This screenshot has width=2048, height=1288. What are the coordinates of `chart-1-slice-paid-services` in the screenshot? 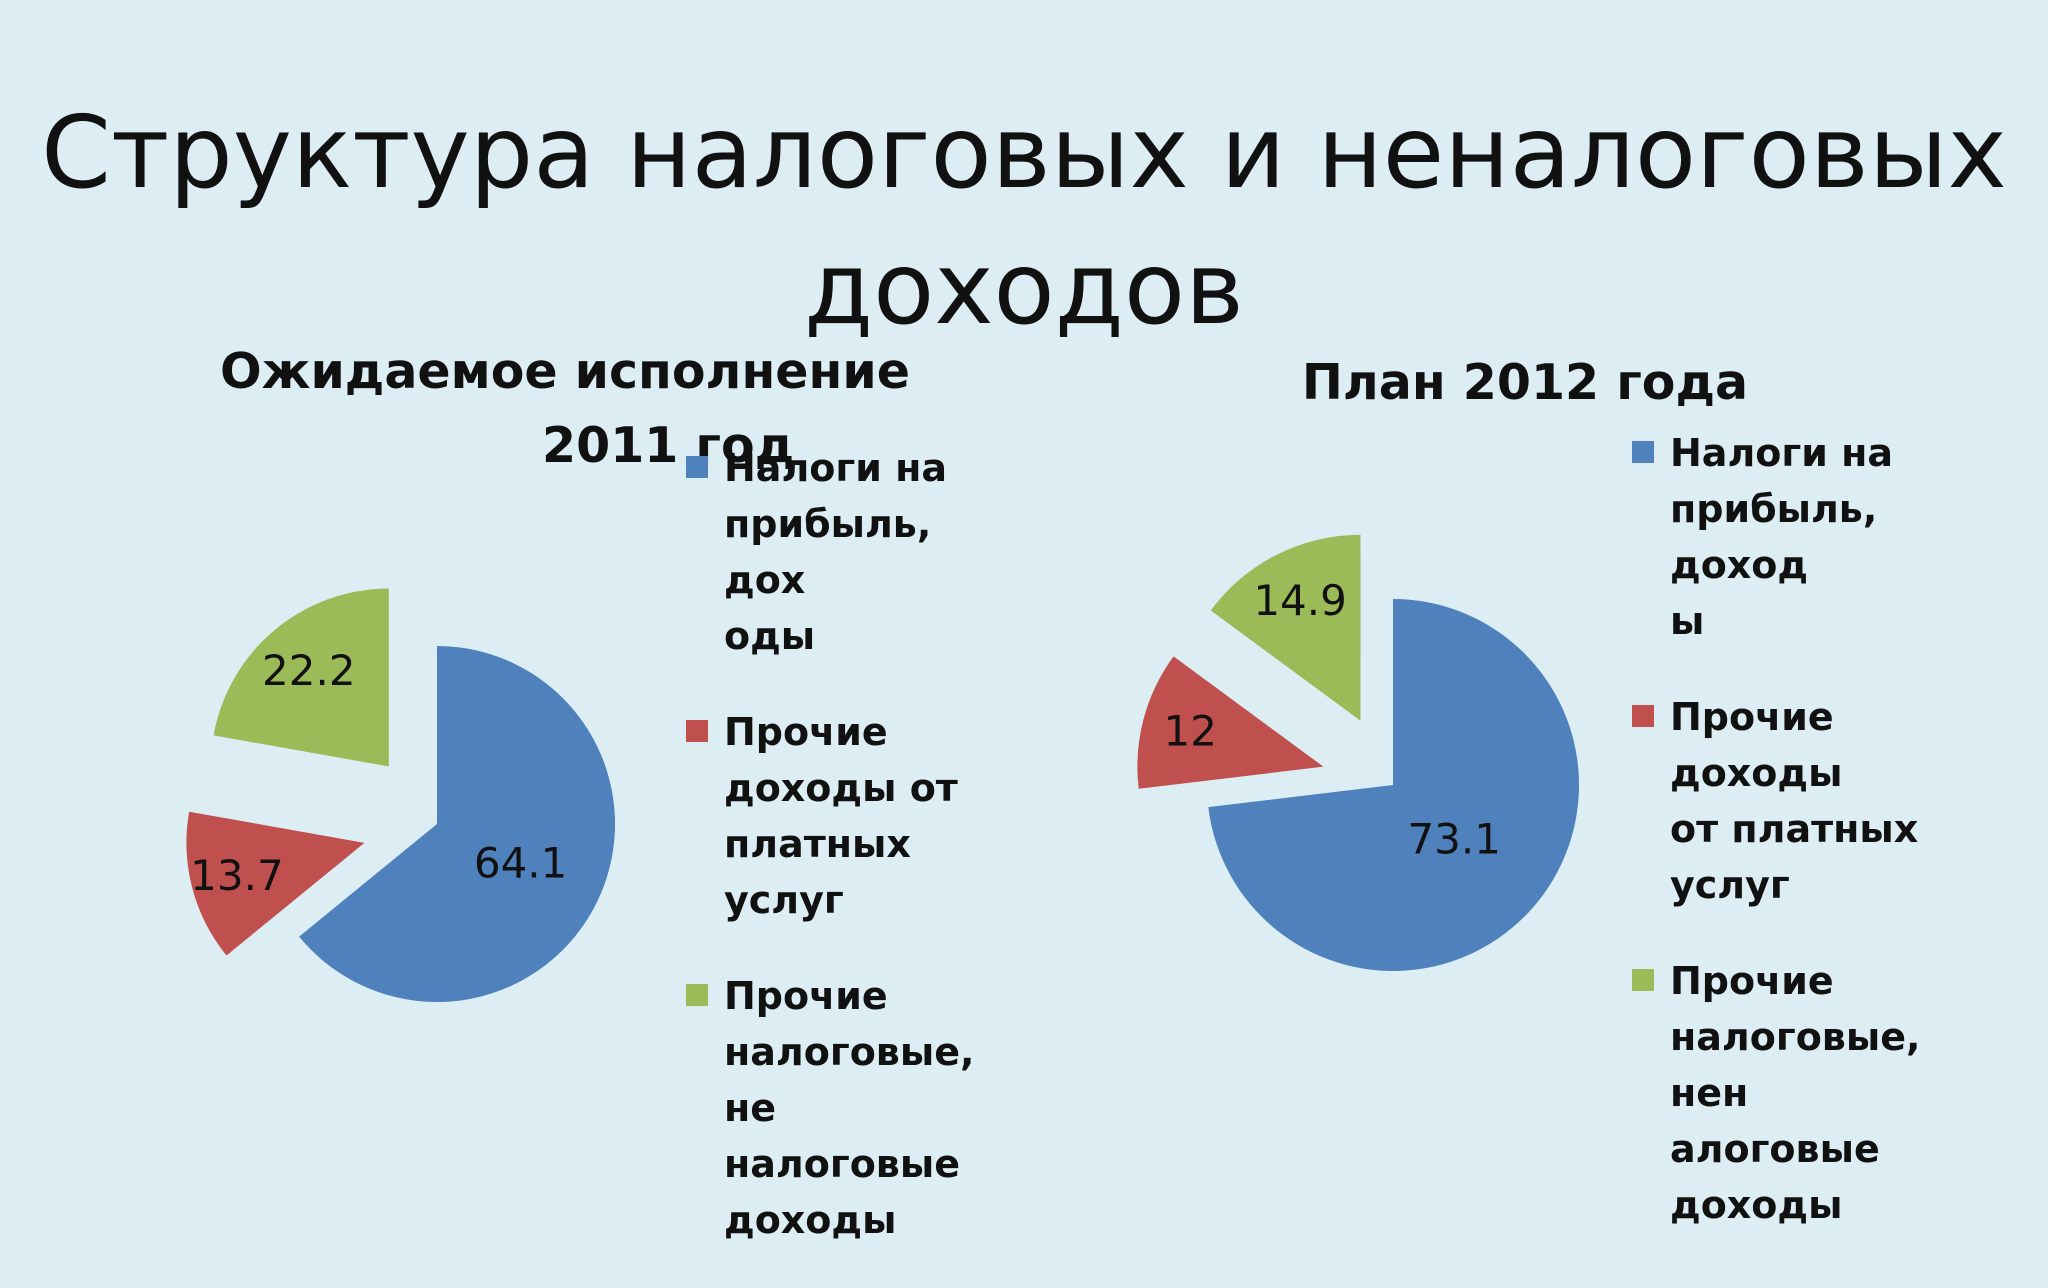 It's located at (275, 883).